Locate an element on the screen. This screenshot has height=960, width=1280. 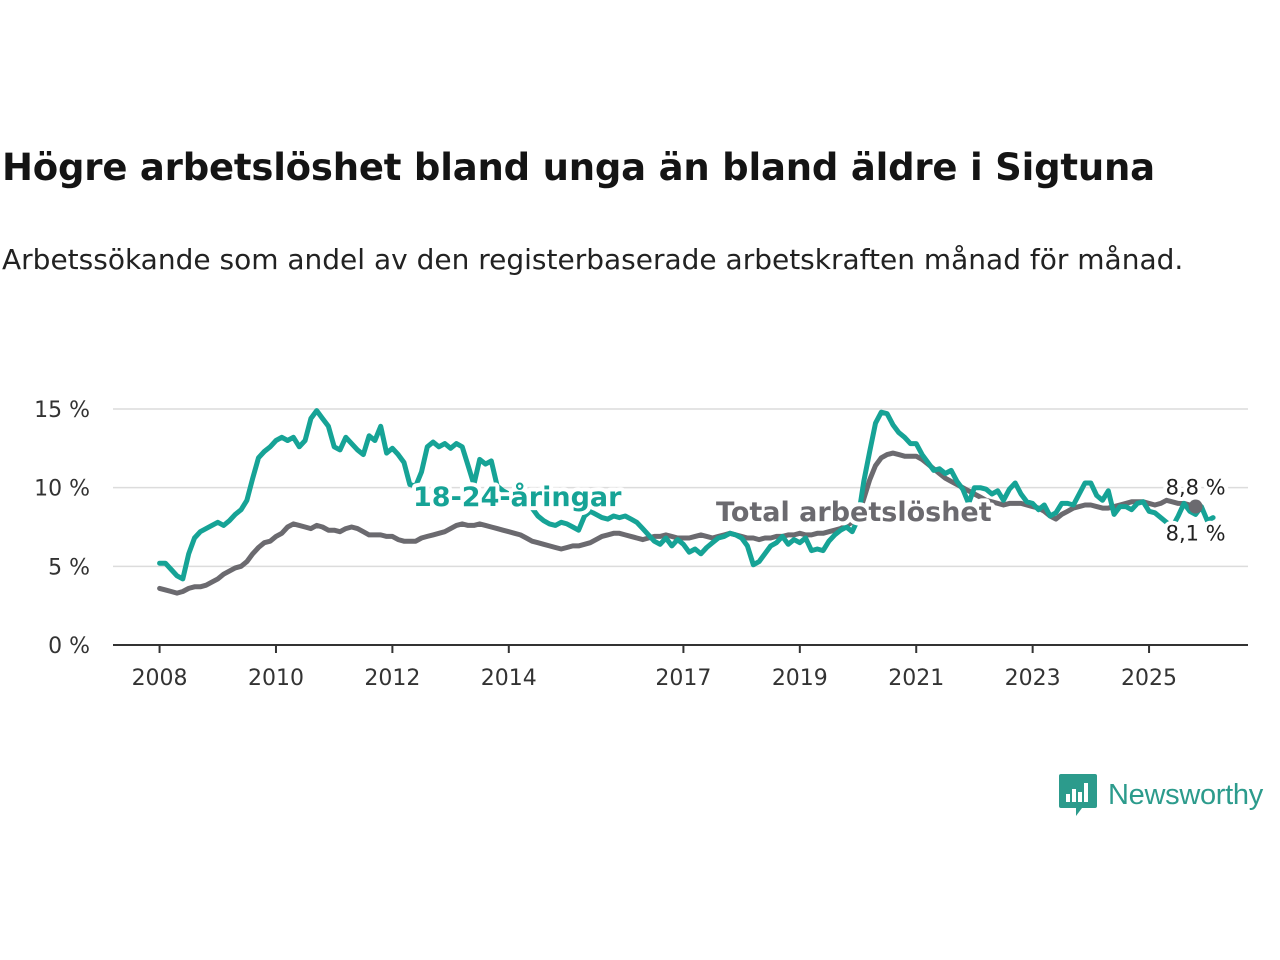
end-label-18-24: 8,1 % is located at coordinates (1196, 534).